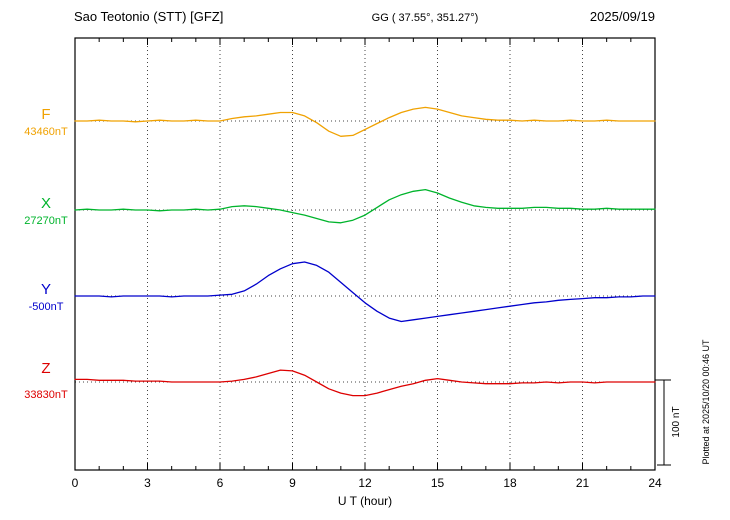 The image size is (730, 520). I want to click on trace-letter-y: Y, so click(45, 289).